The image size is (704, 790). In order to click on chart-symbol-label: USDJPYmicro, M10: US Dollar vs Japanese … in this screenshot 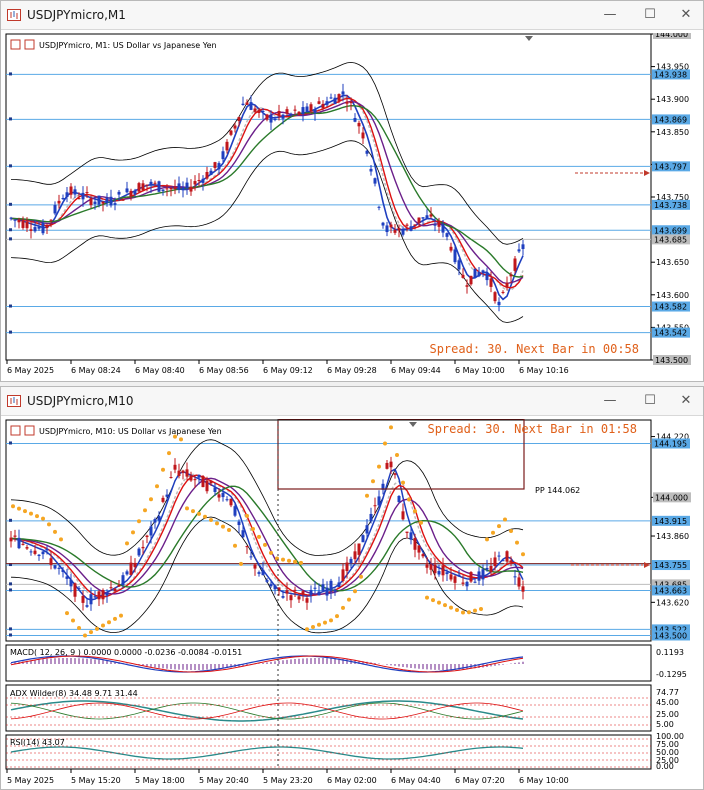, I will do `click(130, 431)`.